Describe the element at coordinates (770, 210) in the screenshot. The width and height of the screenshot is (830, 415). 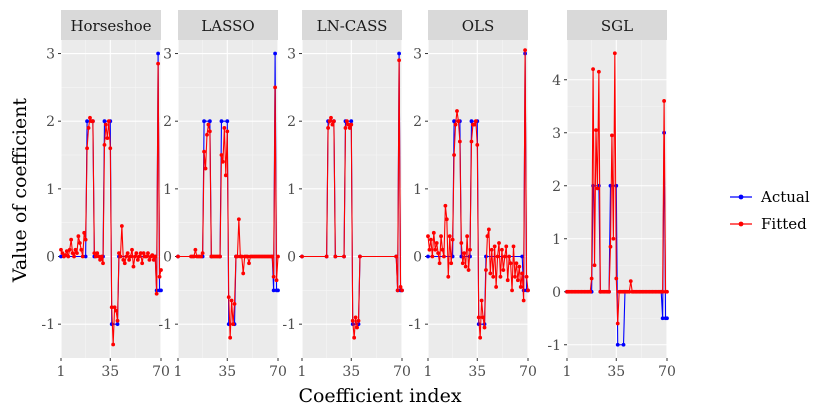
I see `legend: Actual Fitted` at that location.